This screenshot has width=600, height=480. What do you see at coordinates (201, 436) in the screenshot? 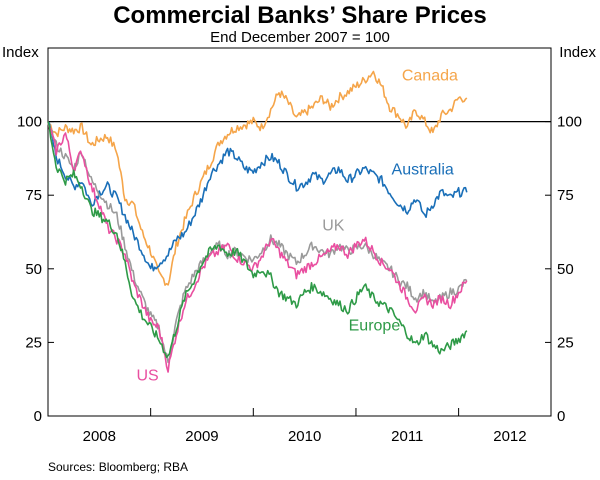
I see `x-tick-label: 2009` at bounding box center [201, 436].